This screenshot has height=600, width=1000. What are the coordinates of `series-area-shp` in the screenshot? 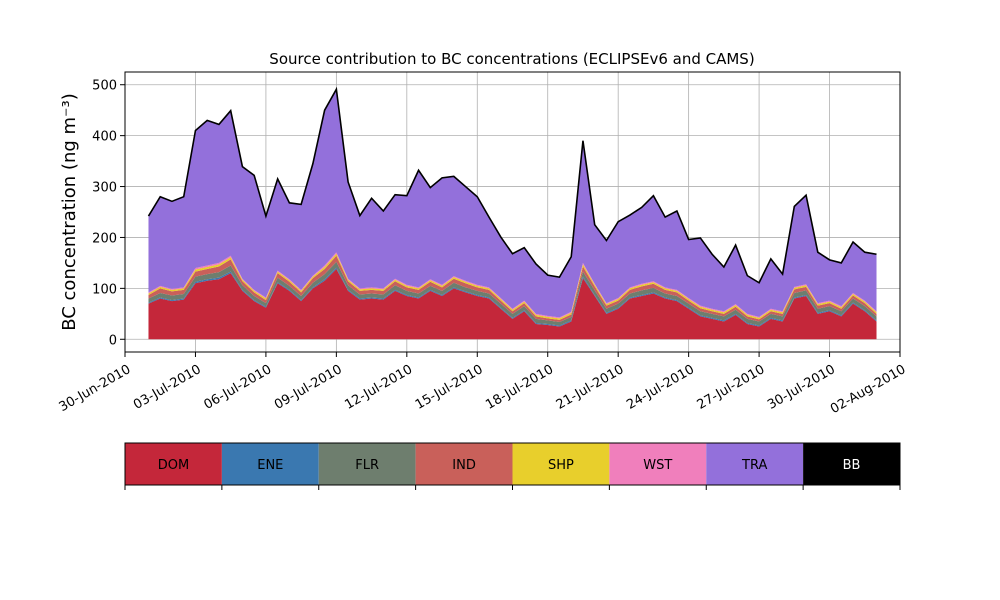 It's located at (512, 286).